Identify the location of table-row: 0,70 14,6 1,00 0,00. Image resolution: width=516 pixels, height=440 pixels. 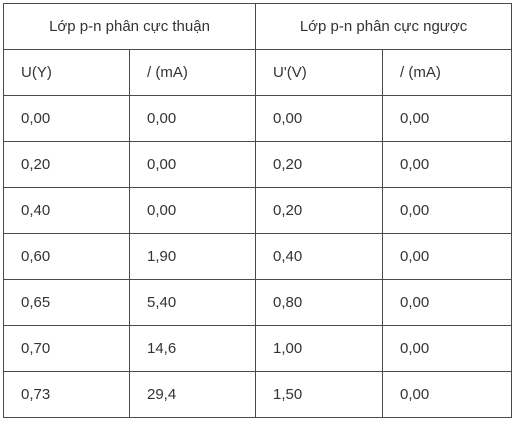
(258, 348).